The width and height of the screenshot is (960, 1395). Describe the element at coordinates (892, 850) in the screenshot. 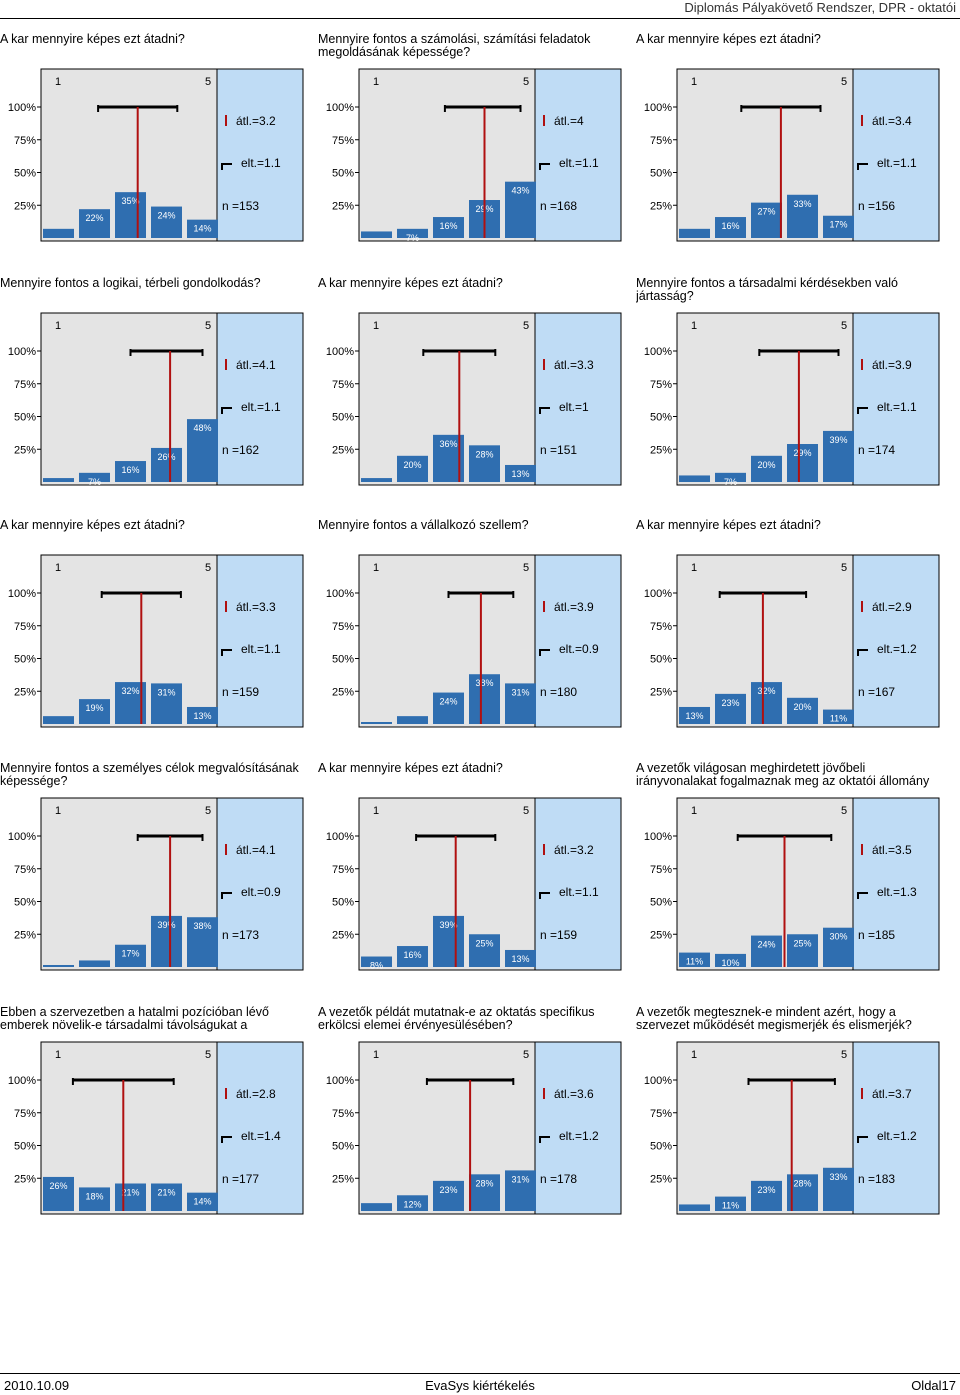

I see `mean-label: átl.=3.5` at that location.